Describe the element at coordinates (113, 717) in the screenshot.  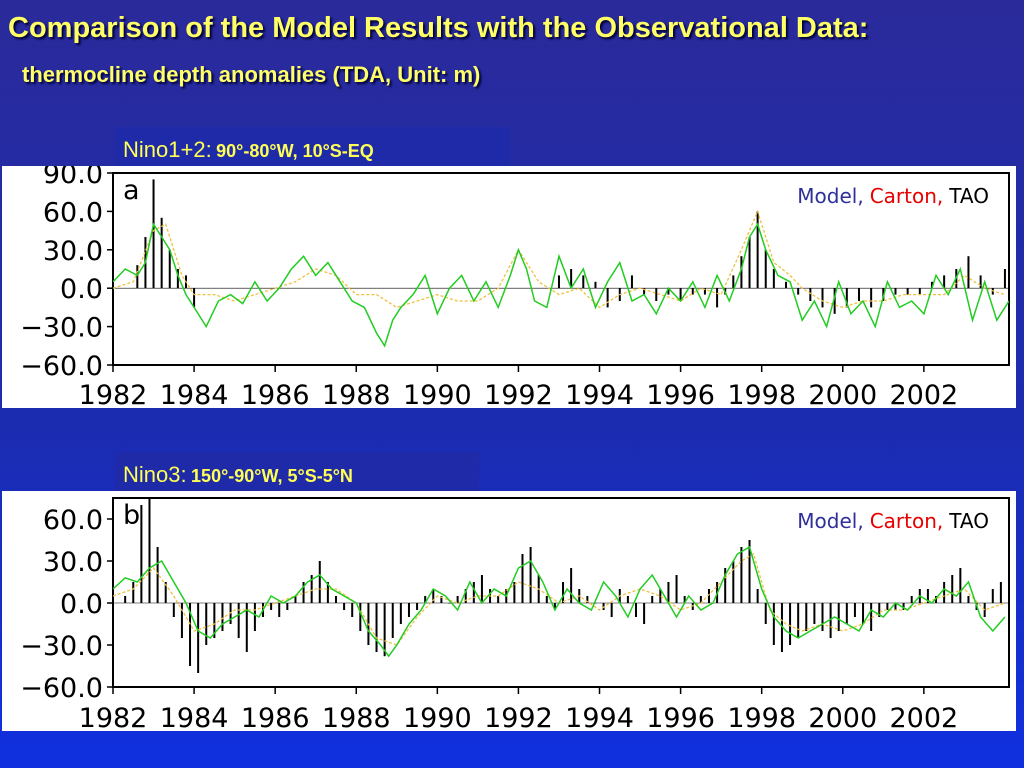
I see `x-tick-label: 1982` at that location.